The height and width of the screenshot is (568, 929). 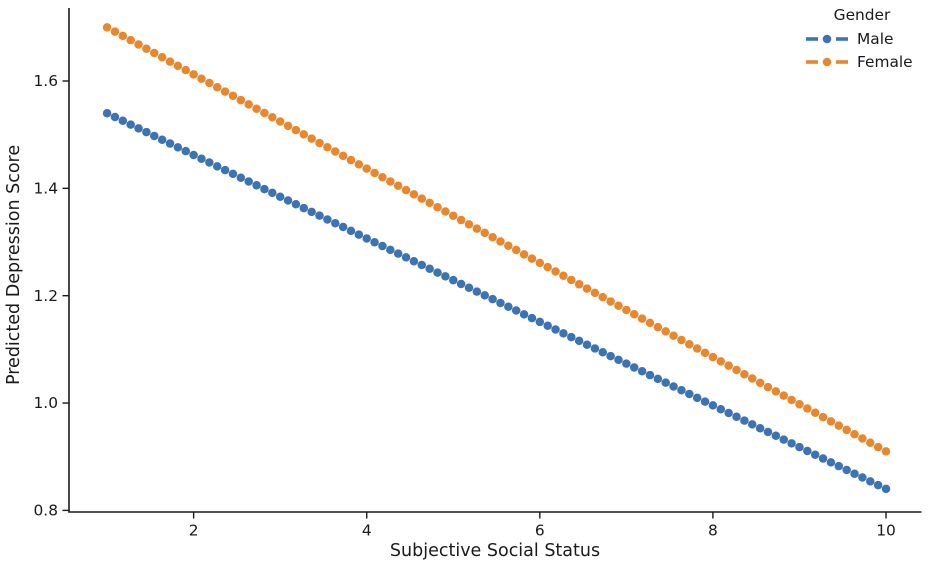 What do you see at coordinates (14, 265) in the screenshot?
I see `y-axis-label: Predicted Depression Score` at bounding box center [14, 265].